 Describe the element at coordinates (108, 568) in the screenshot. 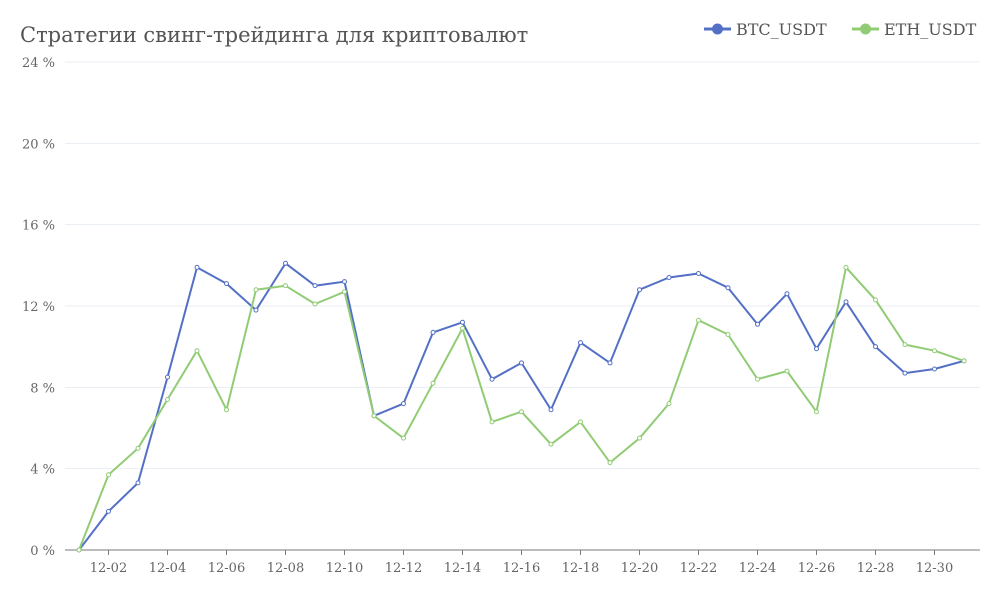

I see `x-tick-label: 12-02` at that location.